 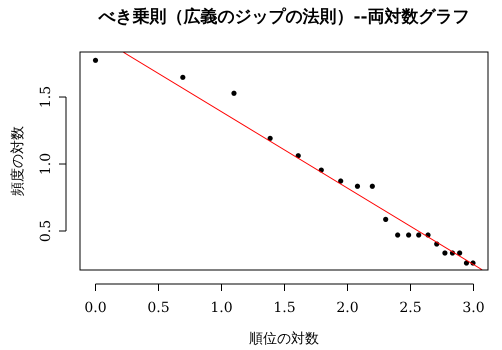 I want to click on x-tick-label: 3.0, so click(x=473, y=308).